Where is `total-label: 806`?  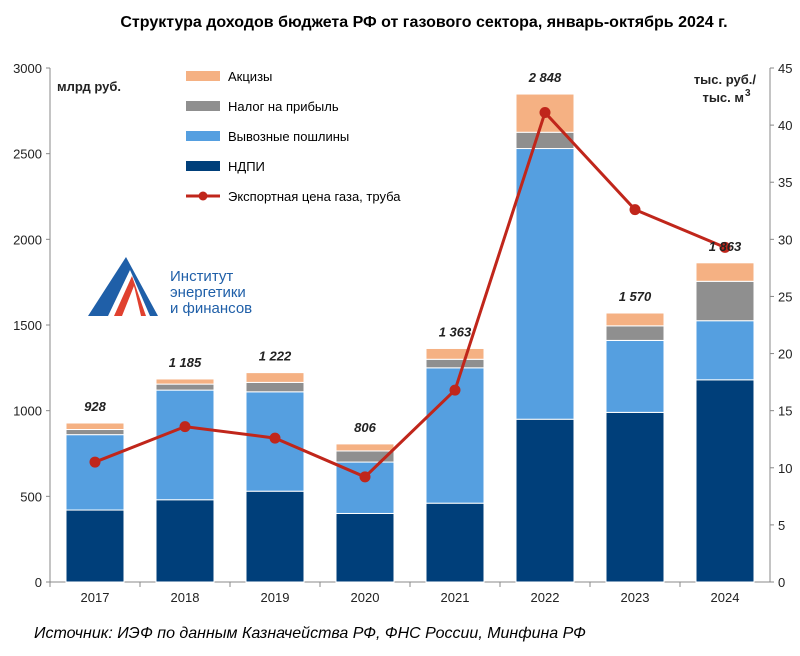
total-label: 806 is located at coordinates (365, 427).